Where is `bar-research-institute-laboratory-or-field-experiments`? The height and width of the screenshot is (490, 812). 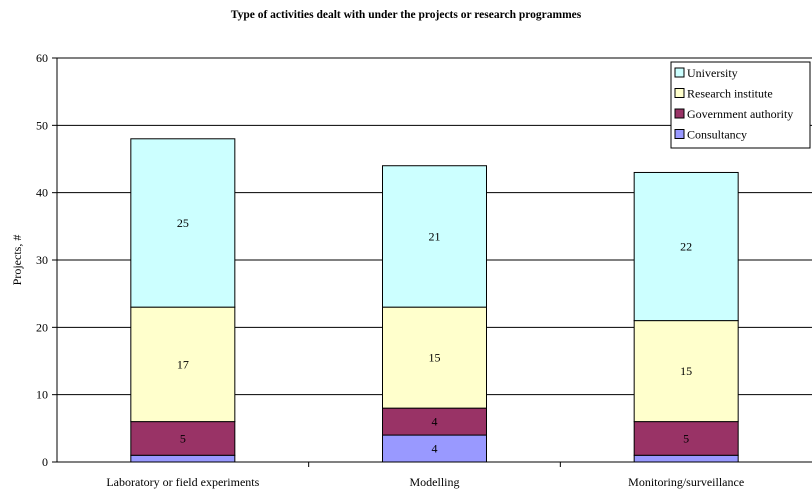 bar-research-institute-laboratory-or-field-experiments is located at coordinates (183, 364).